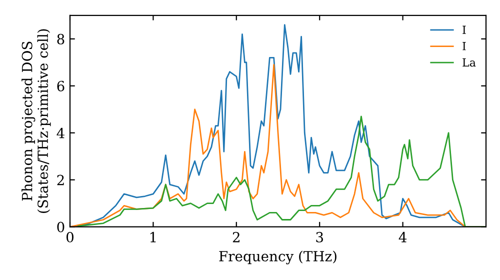 The width and height of the screenshot is (500, 280). Describe the element at coordinates (153, 237) in the screenshot. I see `x-tick-label: 1` at that location.